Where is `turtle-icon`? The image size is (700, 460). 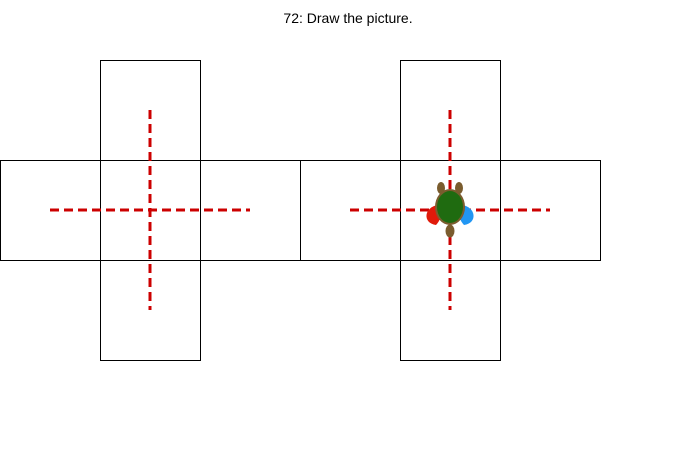 turtle-icon is located at coordinates (450, 210).